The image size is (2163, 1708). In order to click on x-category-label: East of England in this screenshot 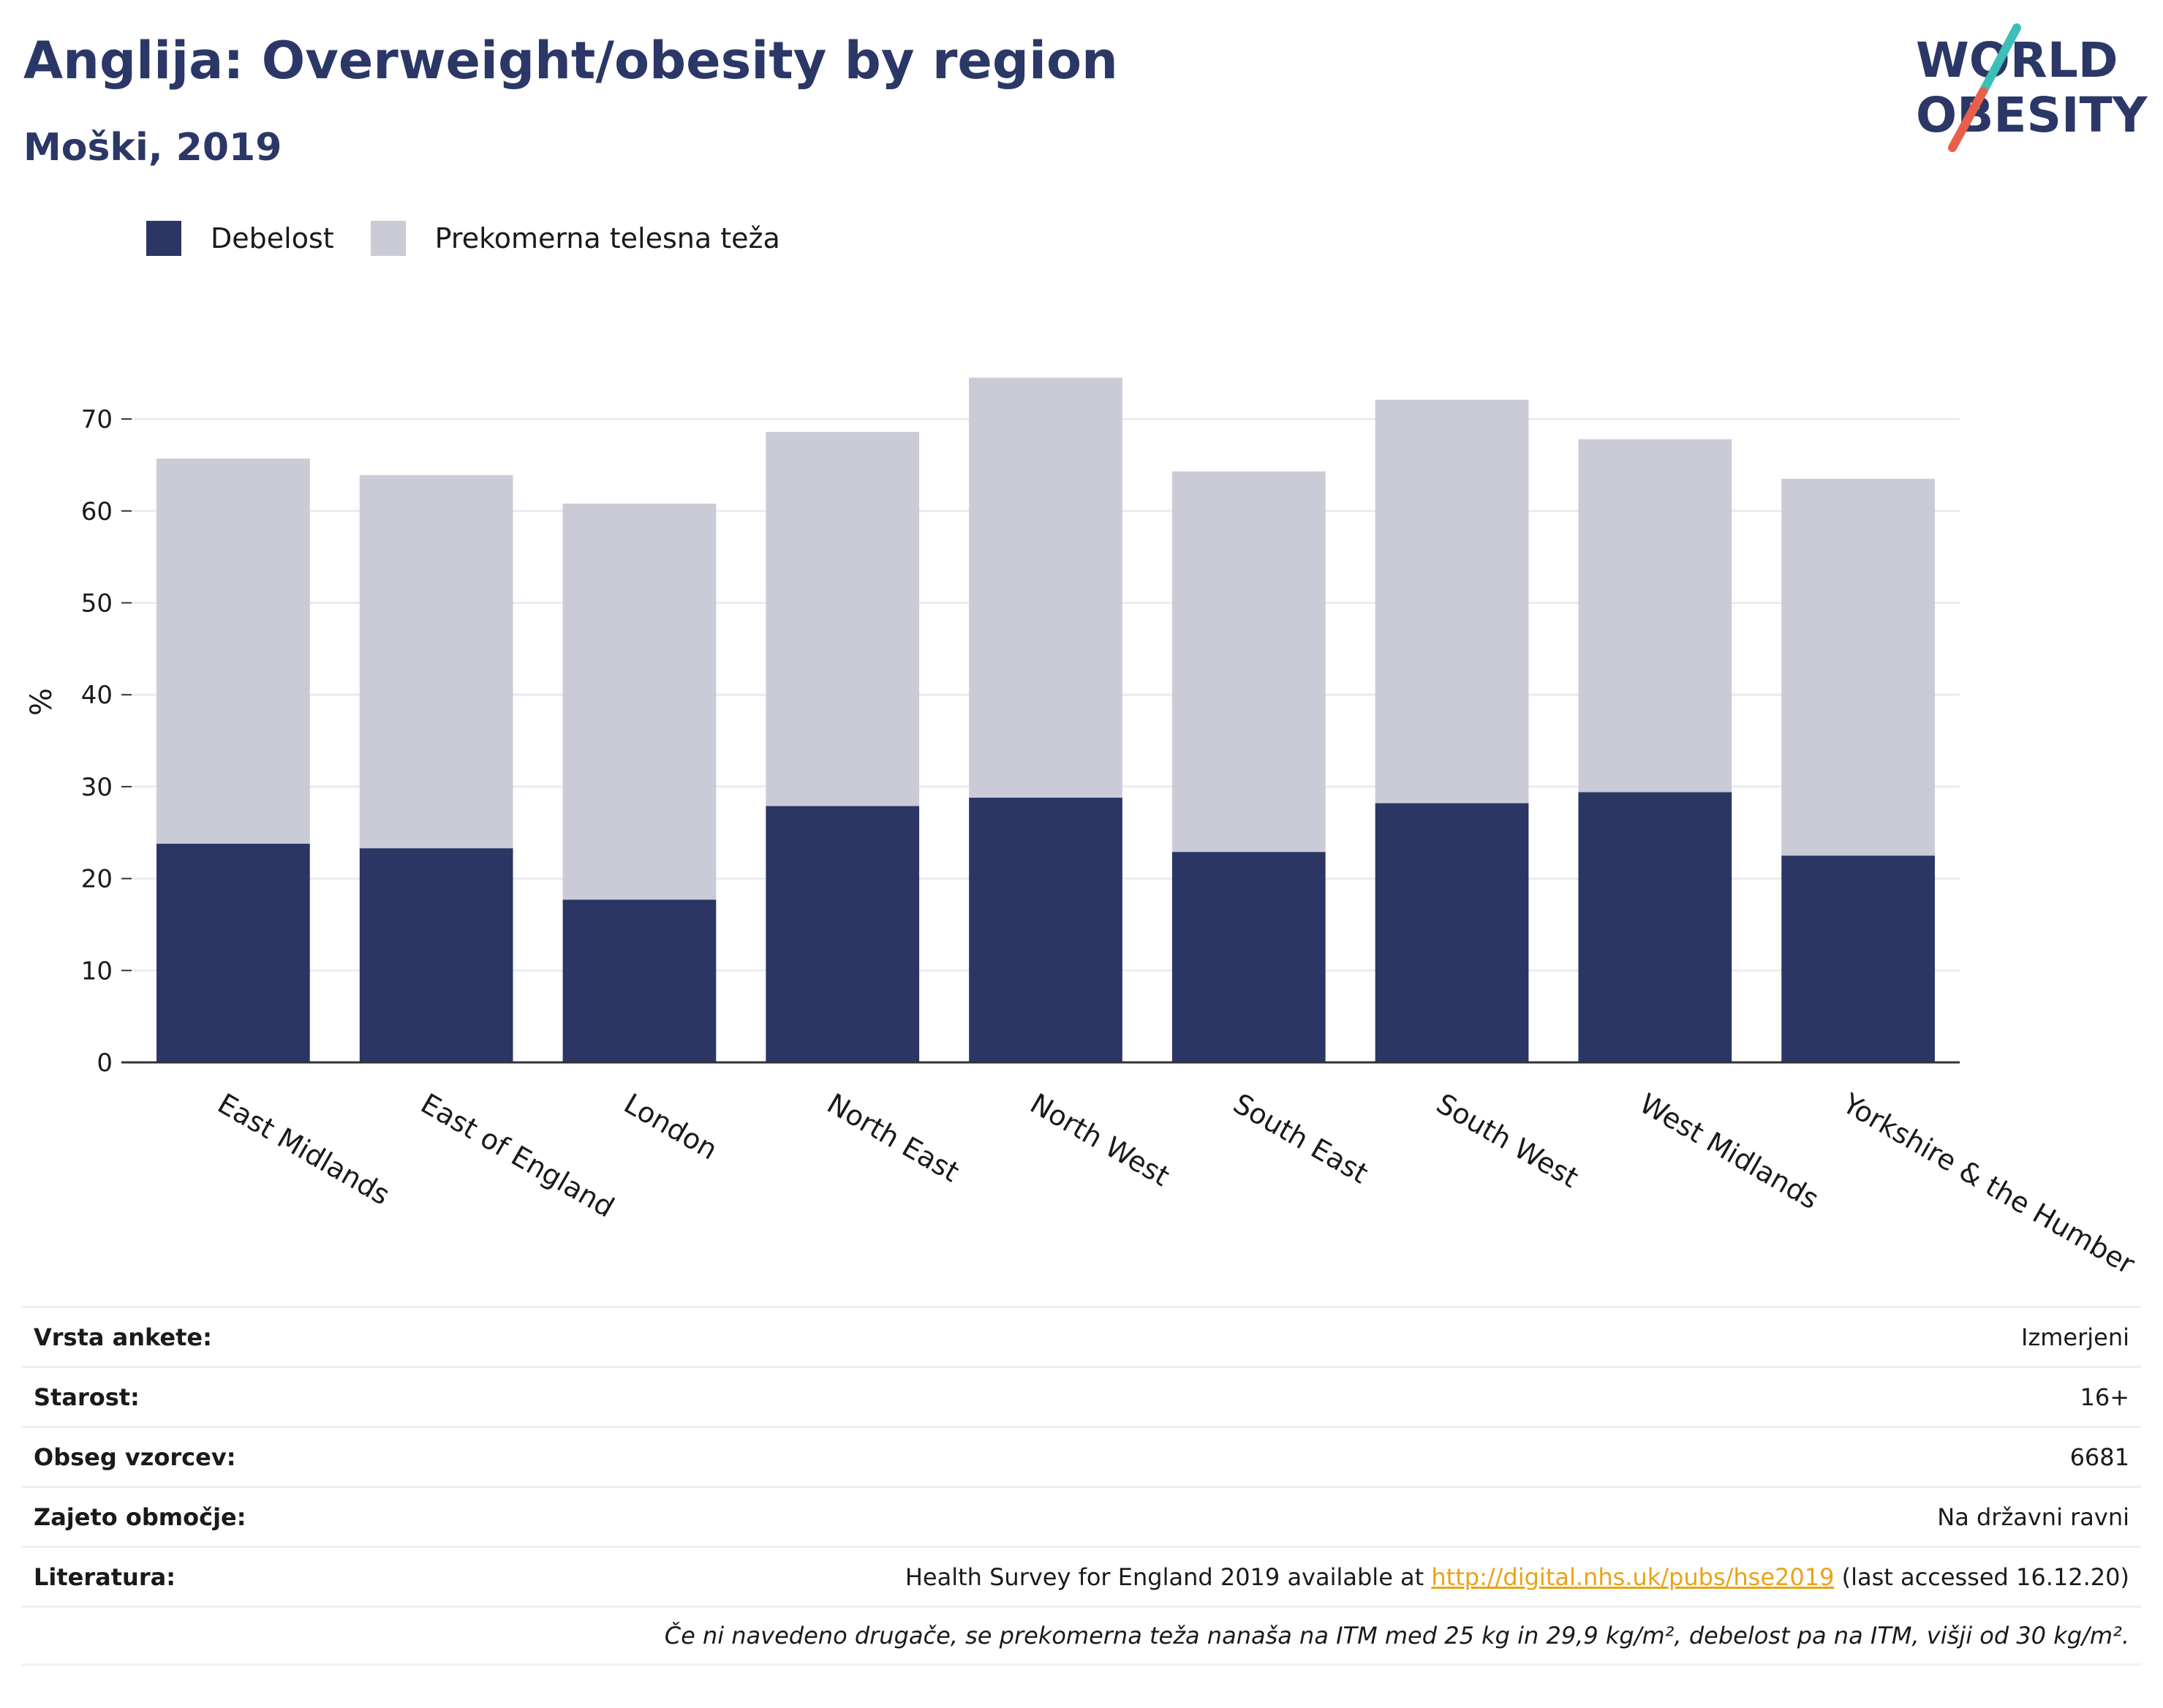, I will do `click(517, 1155)`.